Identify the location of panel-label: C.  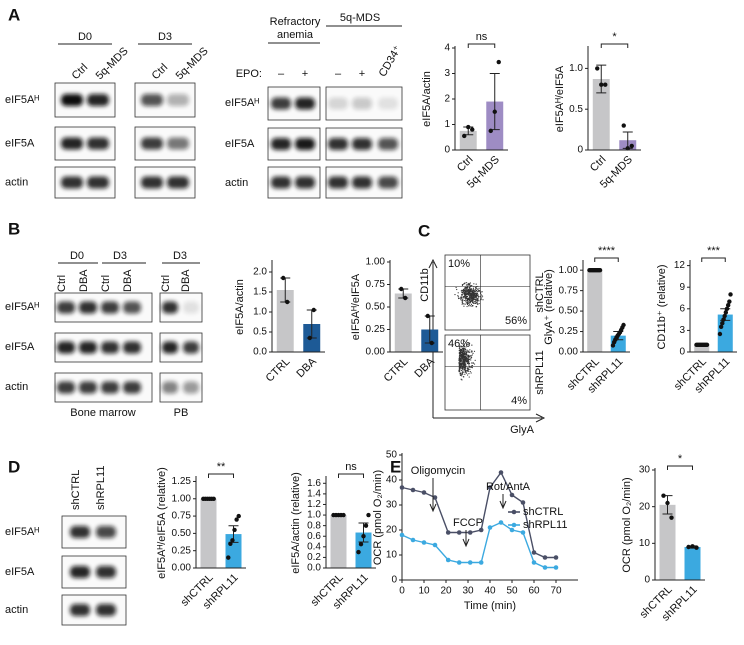
(424, 230).